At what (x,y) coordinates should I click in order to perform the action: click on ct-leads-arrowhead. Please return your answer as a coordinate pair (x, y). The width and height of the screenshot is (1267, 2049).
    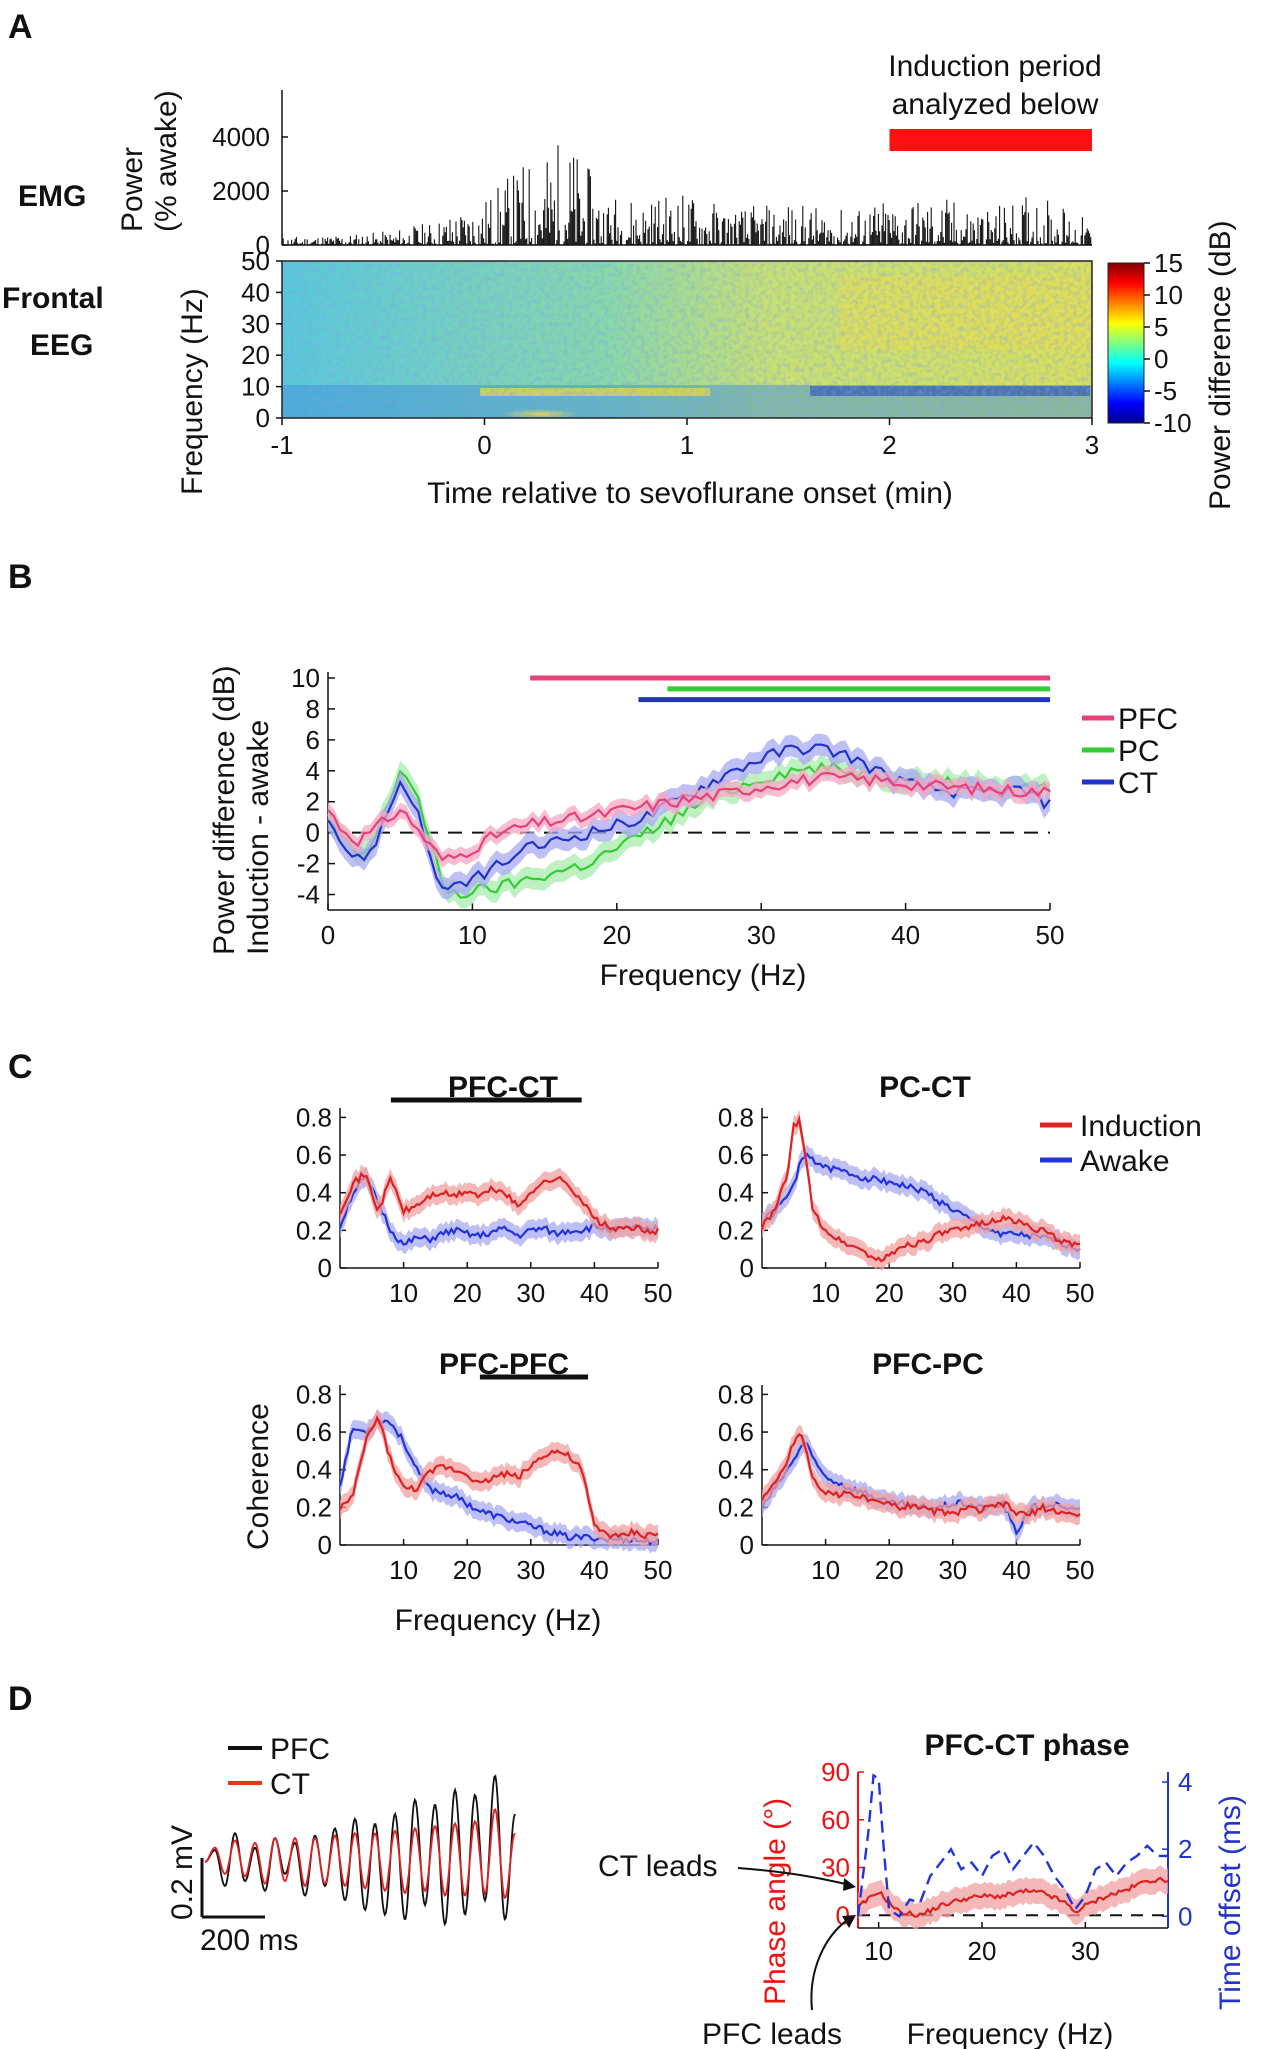
    Looking at the image, I should click on (849, 1884).